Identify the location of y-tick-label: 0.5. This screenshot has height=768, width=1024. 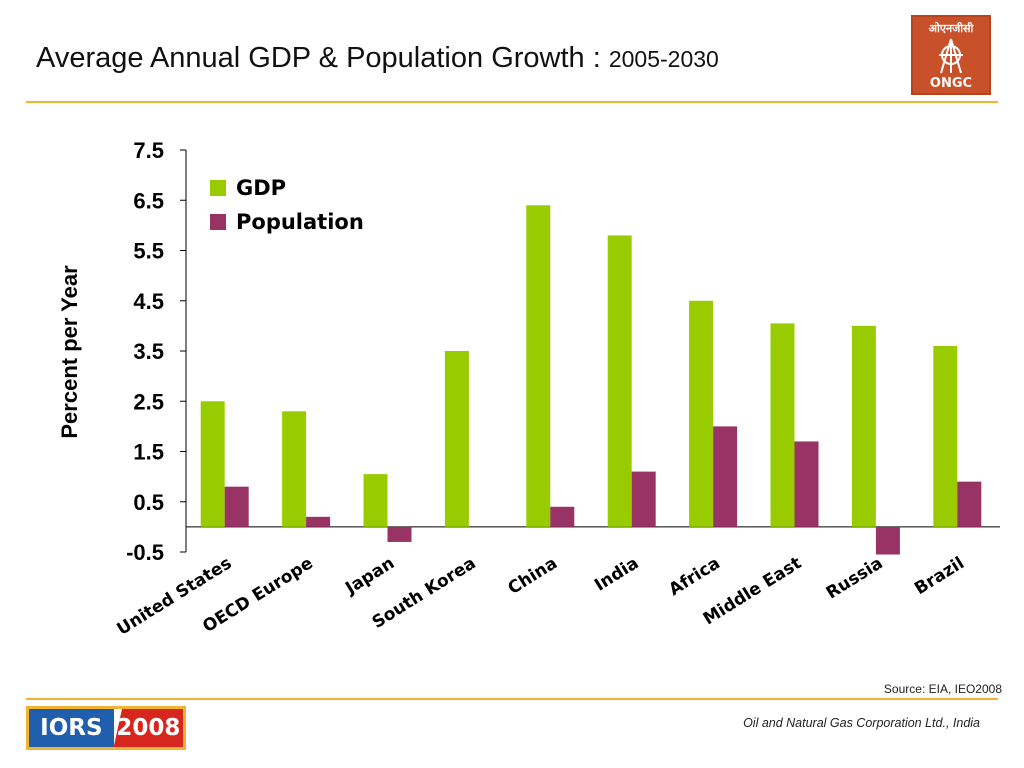
(148, 502).